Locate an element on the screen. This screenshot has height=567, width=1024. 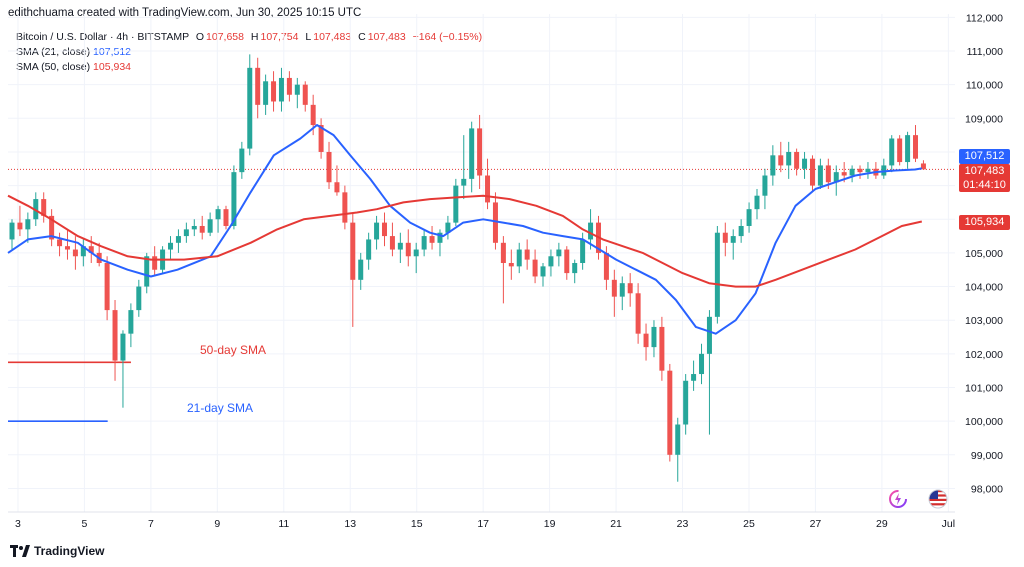
date-tick-label: Jul is located at coordinates (948, 524).